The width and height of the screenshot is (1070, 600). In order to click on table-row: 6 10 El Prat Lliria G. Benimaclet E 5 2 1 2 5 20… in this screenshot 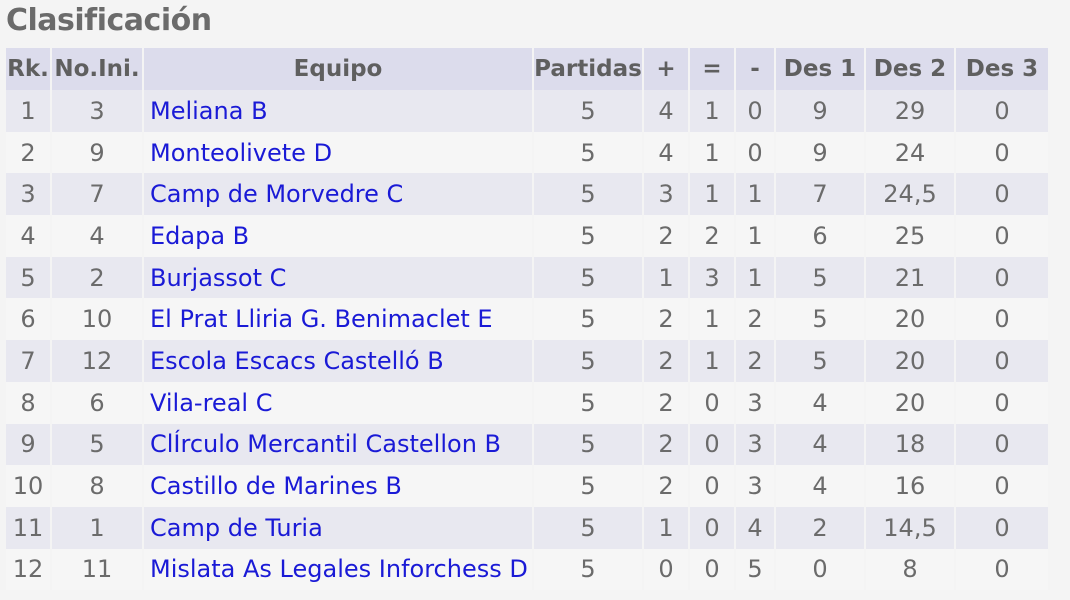, I will do `click(527, 319)`.